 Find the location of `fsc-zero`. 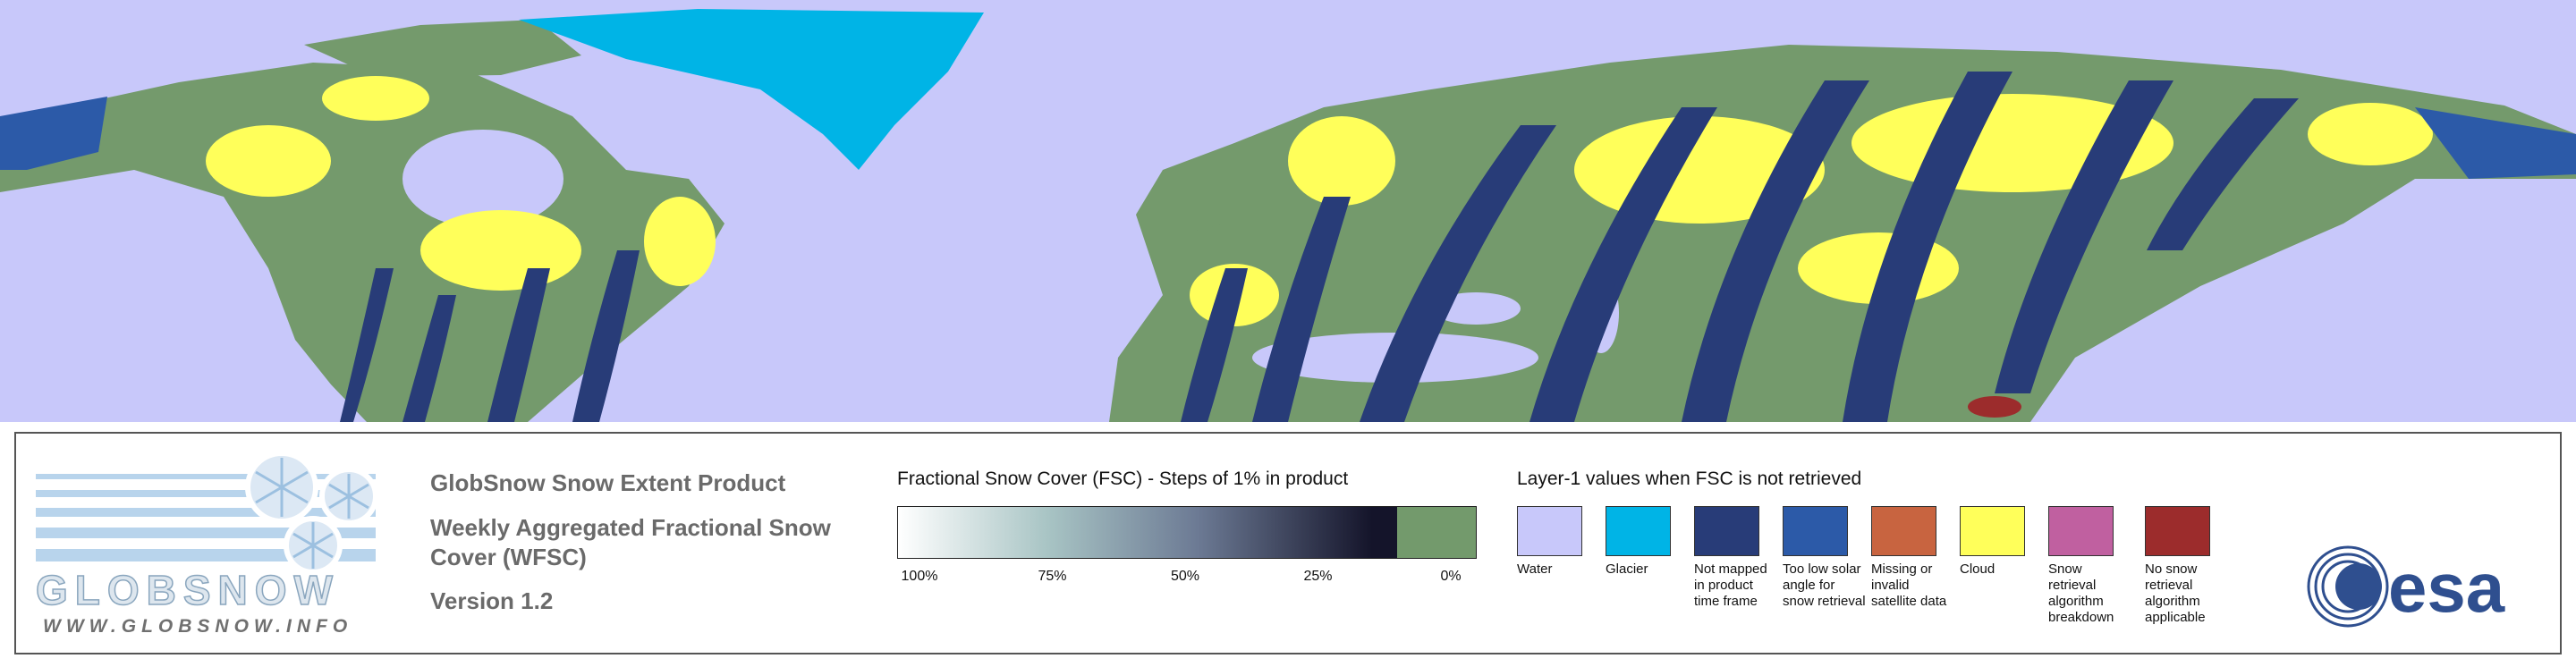

fsc-zero is located at coordinates (1436, 532).